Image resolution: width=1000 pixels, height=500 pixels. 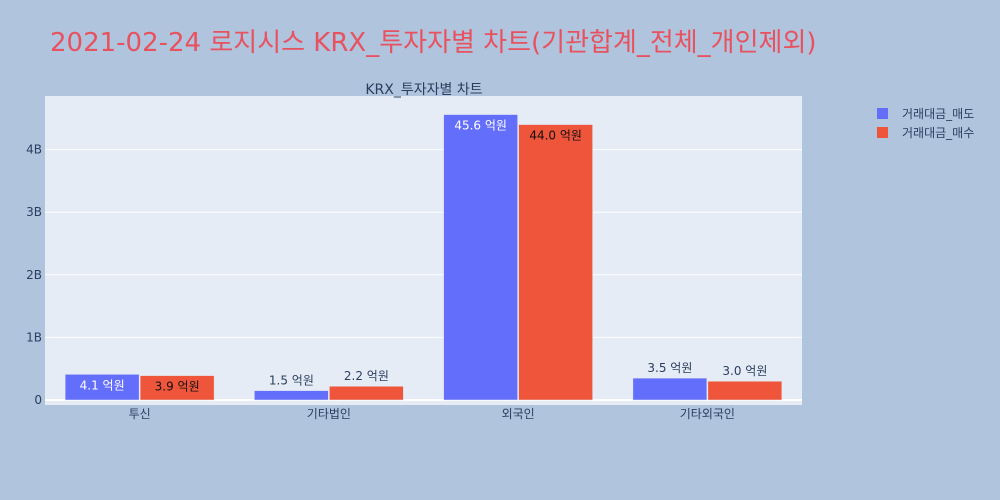 What do you see at coordinates (140, 414) in the screenshot?
I see `x-tick-label: 투신` at bounding box center [140, 414].